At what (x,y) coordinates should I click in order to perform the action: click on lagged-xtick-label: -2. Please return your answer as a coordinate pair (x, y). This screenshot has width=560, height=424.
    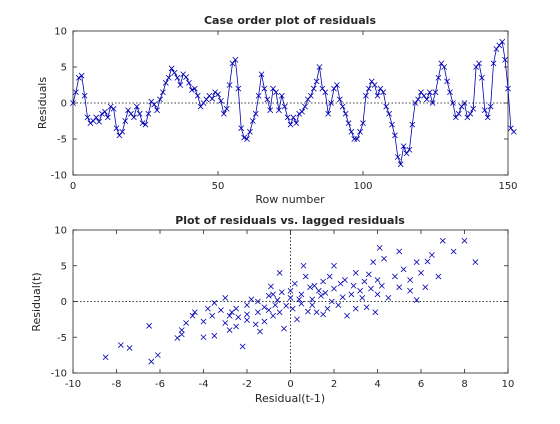
    Looking at the image, I should click on (247, 384).